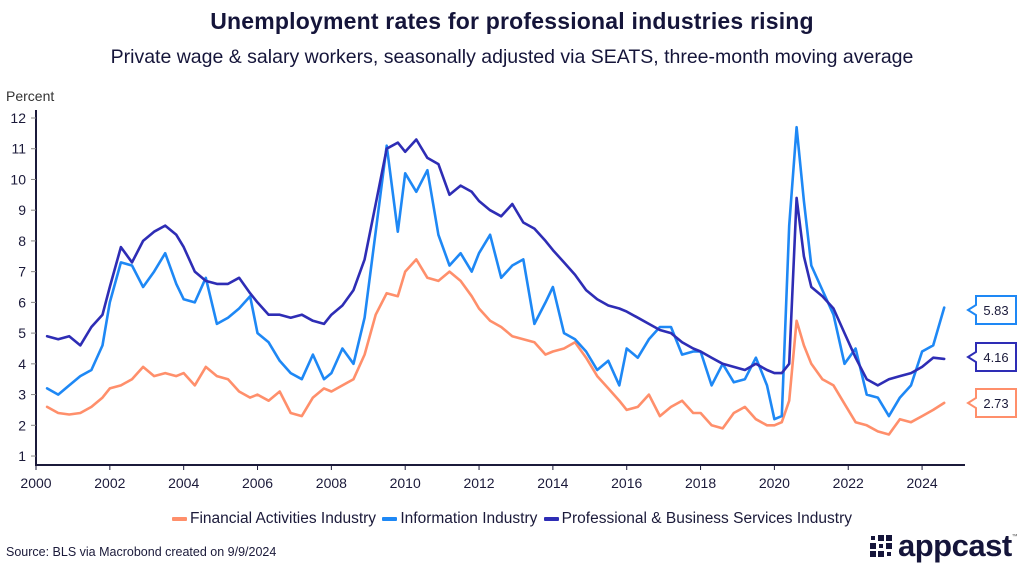  What do you see at coordinates (22, 302) in the screenshot?
I see `y-tick-label: 6` at bounding box center [22, 302].